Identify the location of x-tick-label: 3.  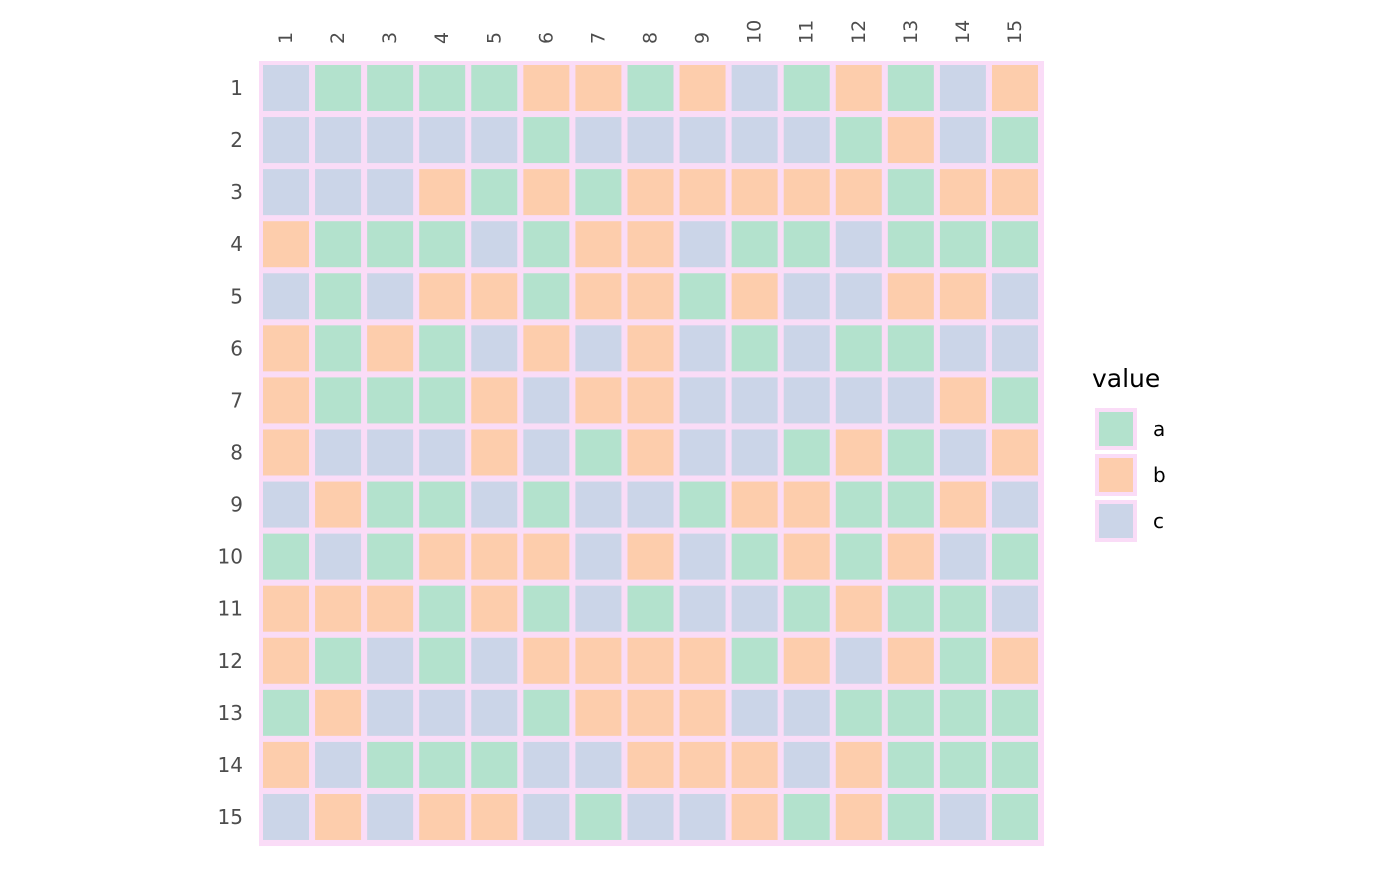
(390, 38).